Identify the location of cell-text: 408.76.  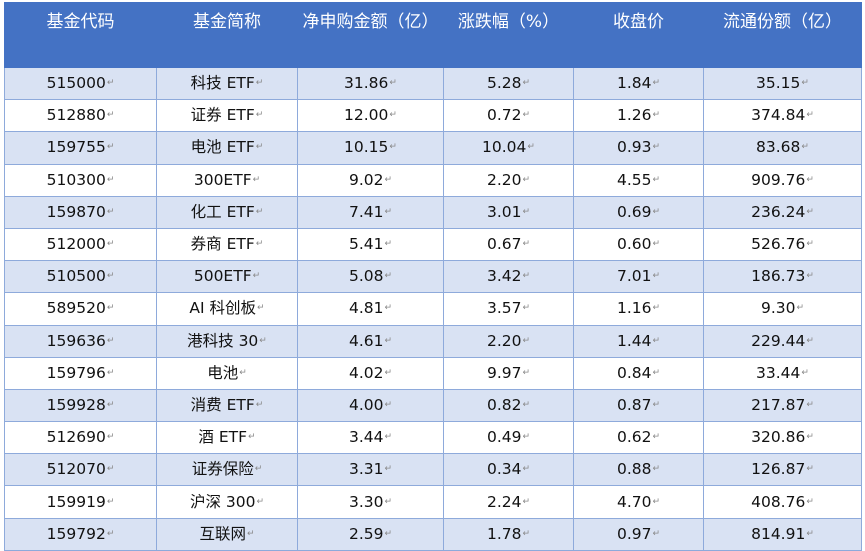
(778, 501).